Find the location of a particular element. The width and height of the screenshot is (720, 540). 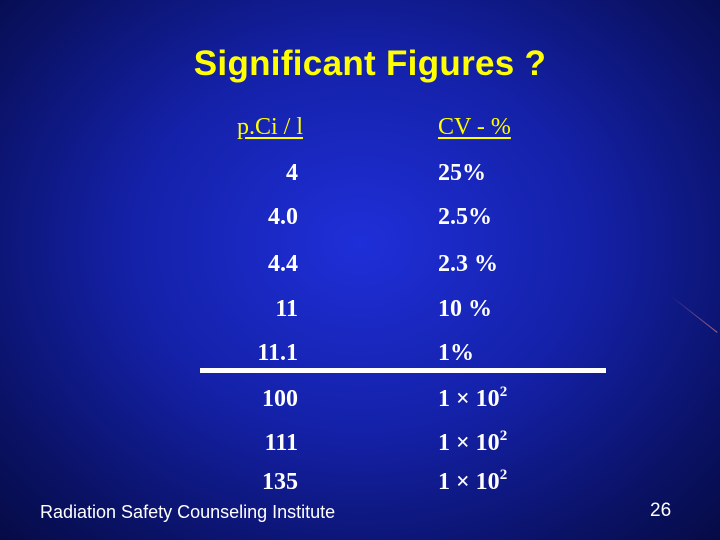

column-header-concentration: p.Ci / l is located at coordinates (269, 127).